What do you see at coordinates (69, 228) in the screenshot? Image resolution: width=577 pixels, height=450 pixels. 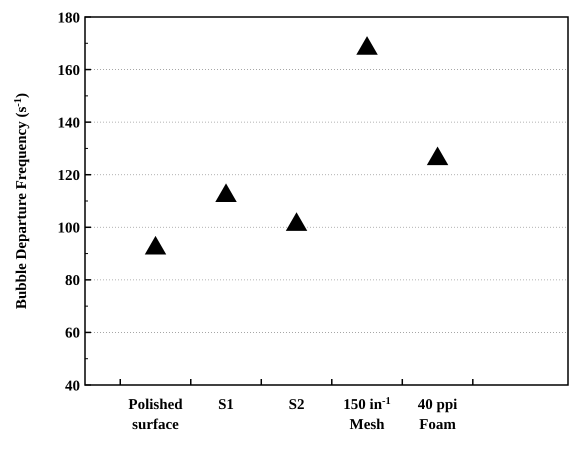 I see `y-tick-label: 100` at bounding box center [69, 228].